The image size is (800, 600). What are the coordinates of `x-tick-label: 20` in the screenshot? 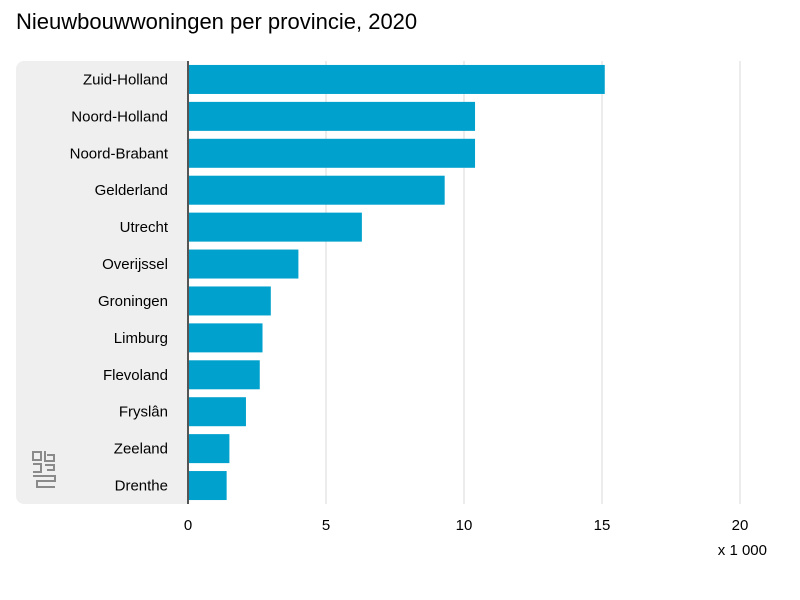 It's located at (740, 525).